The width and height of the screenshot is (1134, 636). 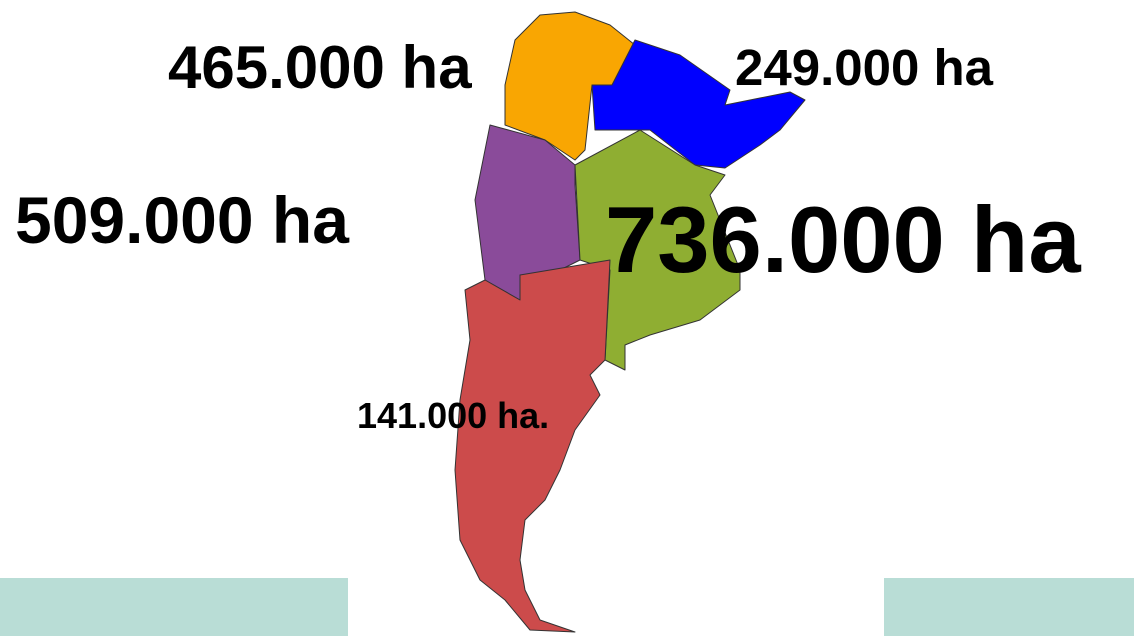 I want to click on label-patagonia: 141.000 ha., so click(x=453, y=415).